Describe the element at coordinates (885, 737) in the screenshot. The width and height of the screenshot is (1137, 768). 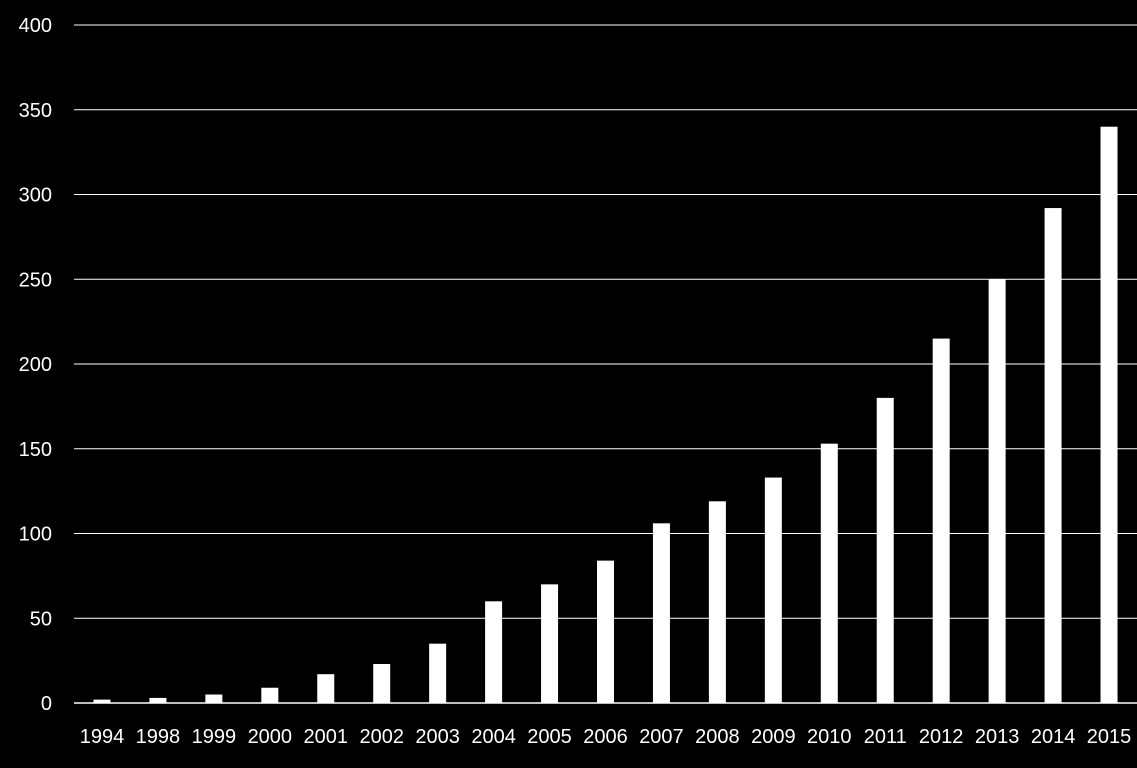
I see `x-tick-label: 2011` at that location.